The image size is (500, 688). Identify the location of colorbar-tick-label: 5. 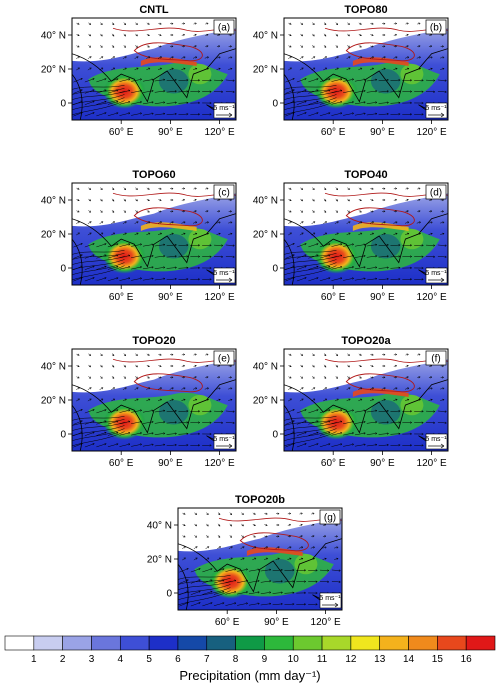
(149, 659).